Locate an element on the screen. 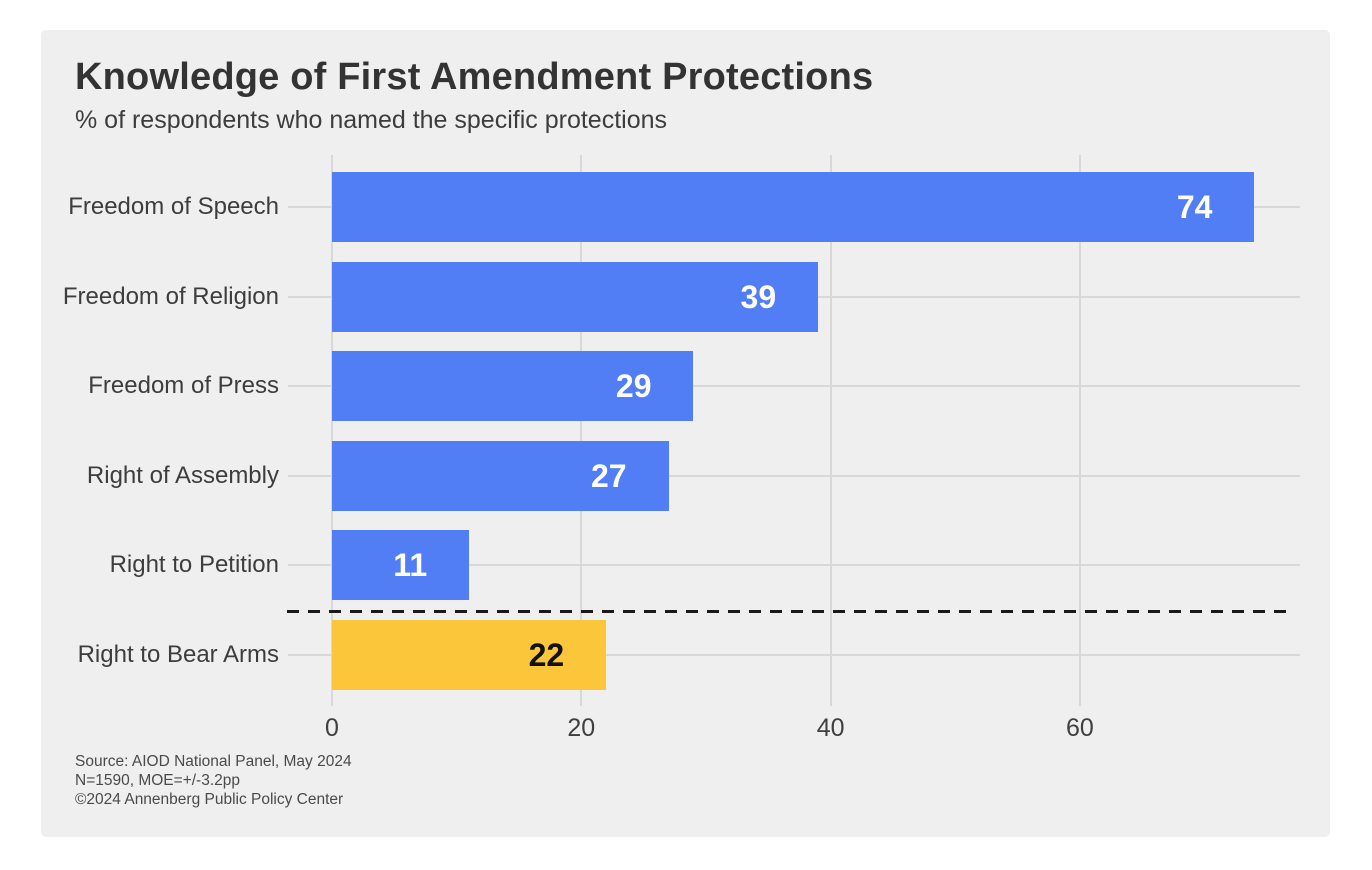 This screenshot has height=870, width=1372. category-label: Right to Bear Arms is located at coordinates (178, 654).